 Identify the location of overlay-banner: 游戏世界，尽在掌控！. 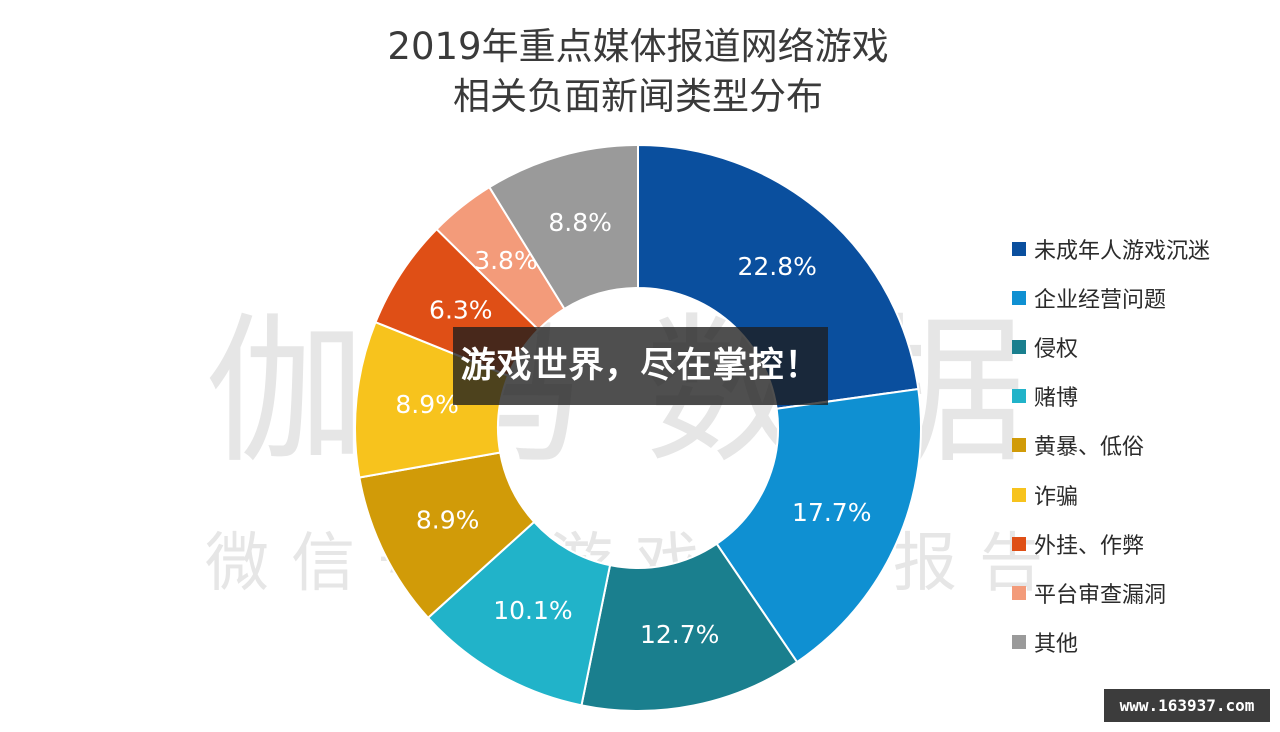
(640, 366).